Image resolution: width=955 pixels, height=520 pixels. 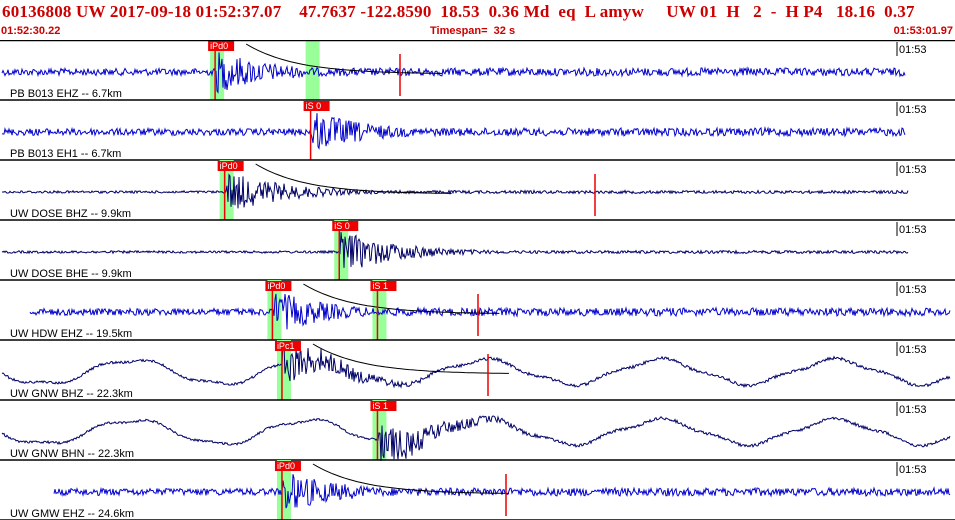 I want to click on trace-row: iPc1 01:53 UW GNW BHZ -- 22.3km, so click(x=477, y=370).